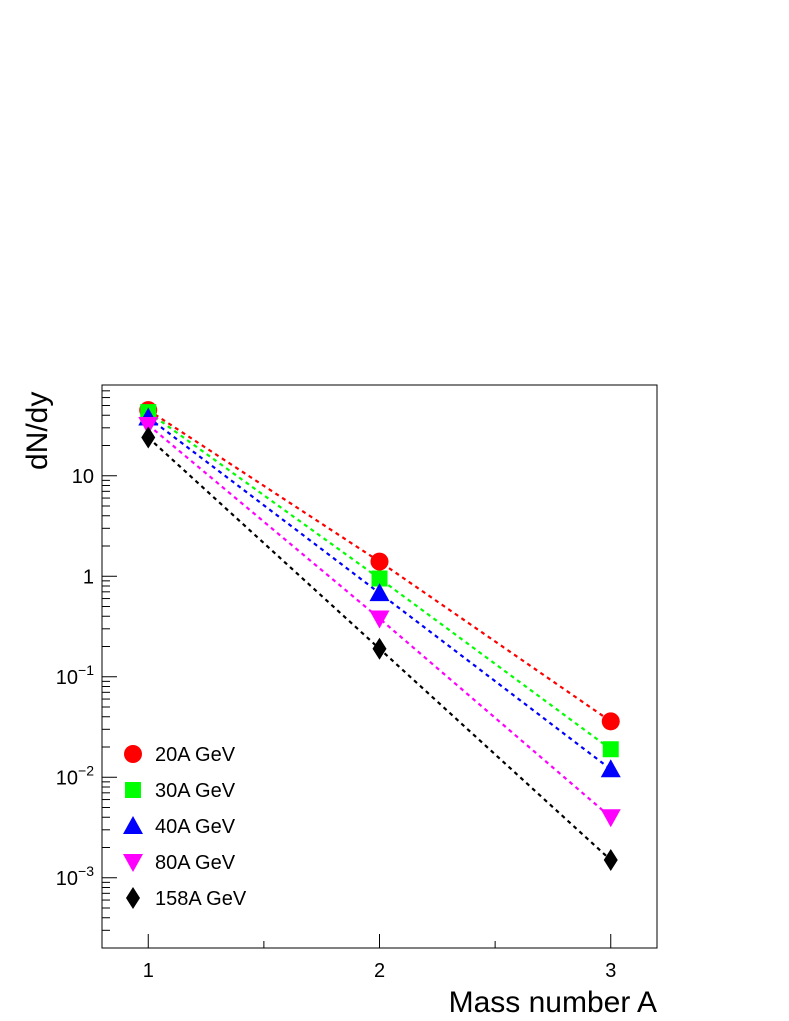 The width and height of the screenshot is (789, 1021). What do you see at coordinates (75, 775) in the screenshot?
I see `y-tick-label: 10⁻²` at bounding box center [75, 775].